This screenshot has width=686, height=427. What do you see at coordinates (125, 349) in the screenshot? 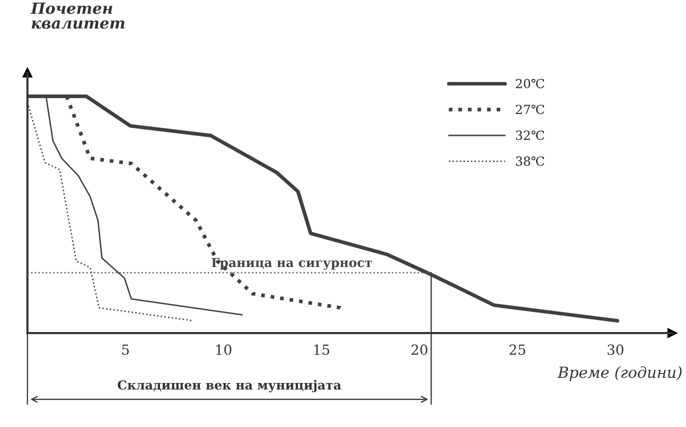
I see `x-tick-label: 5` at bounding box center [125, 349].